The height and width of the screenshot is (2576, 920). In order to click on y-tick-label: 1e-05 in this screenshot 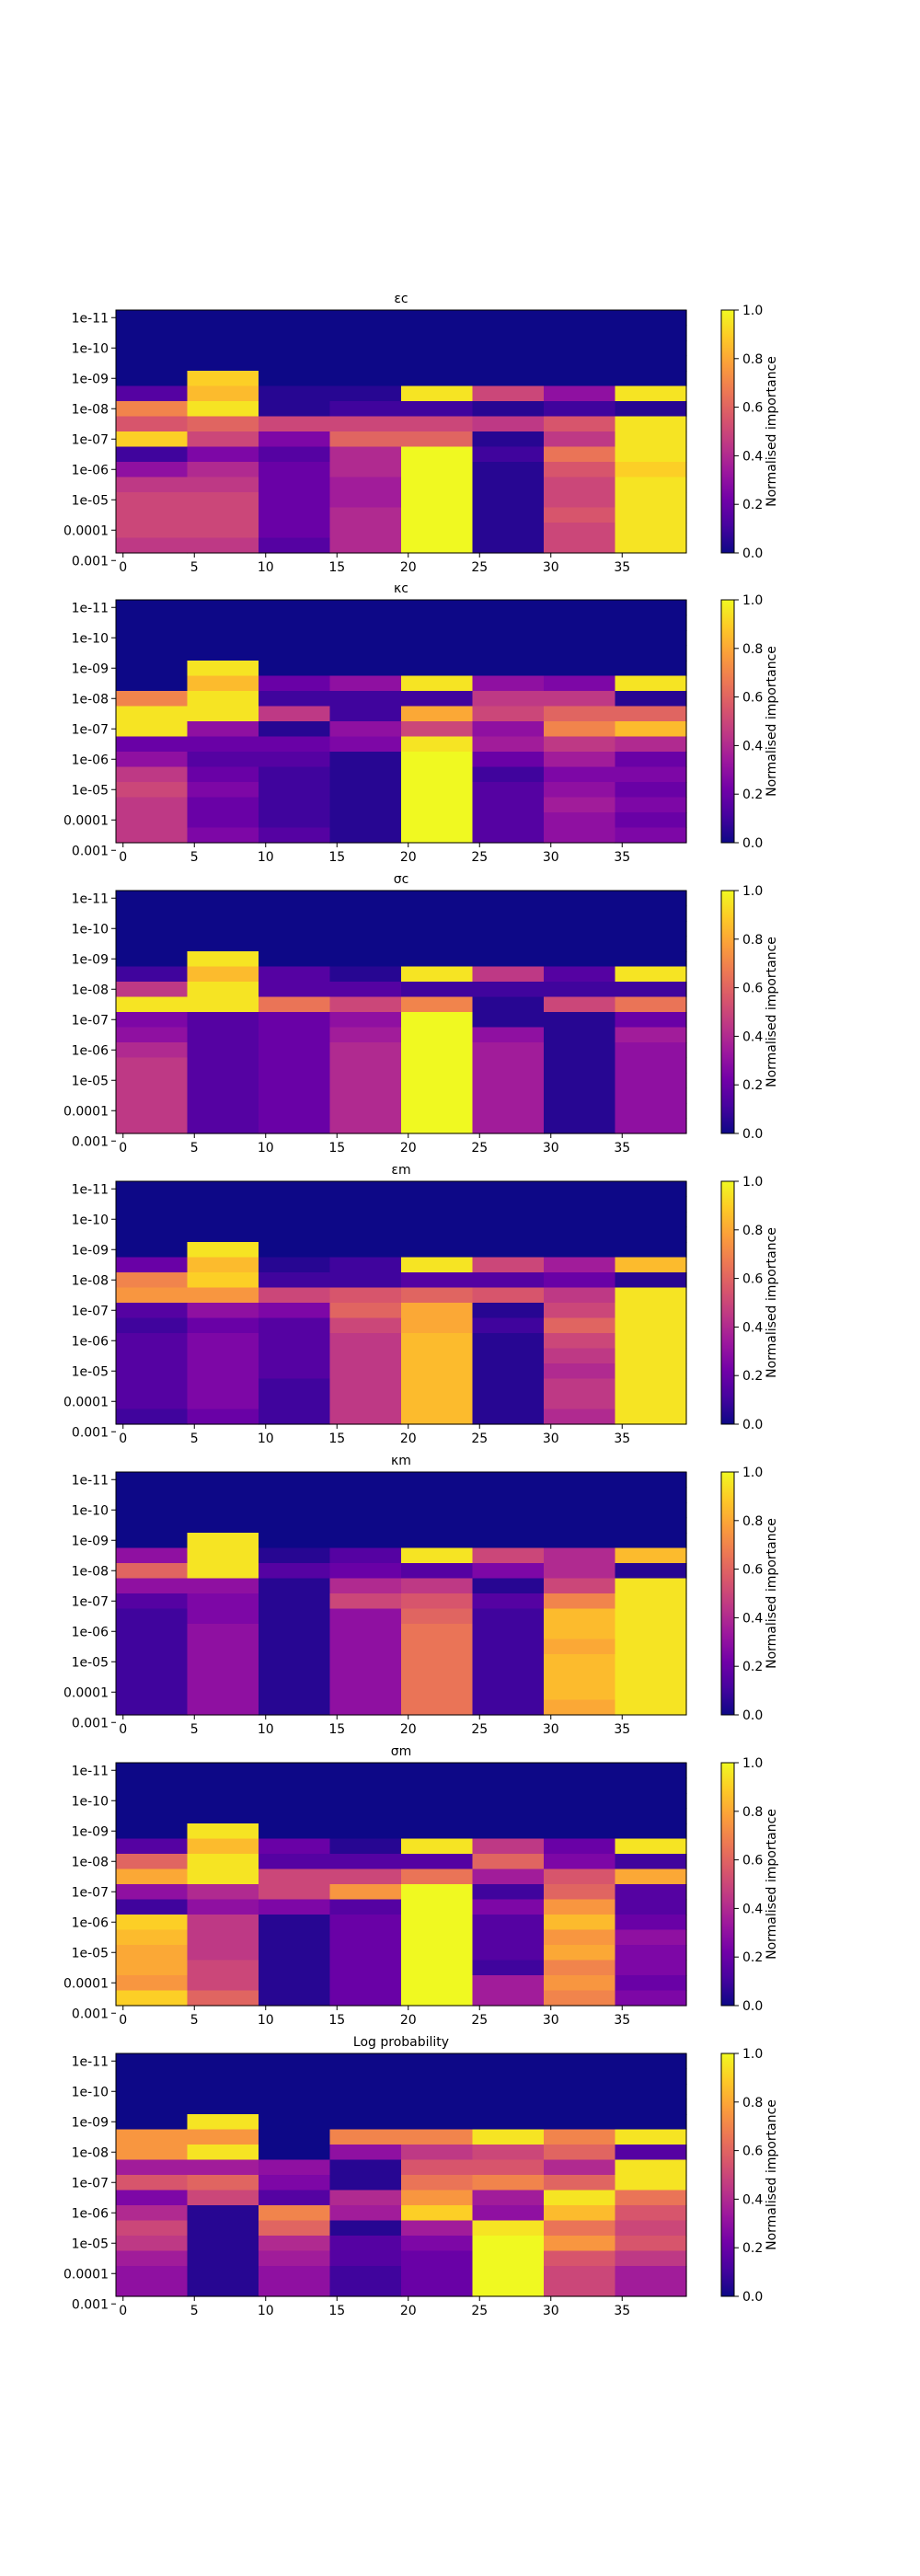, I will do `click(90, 1081)`.